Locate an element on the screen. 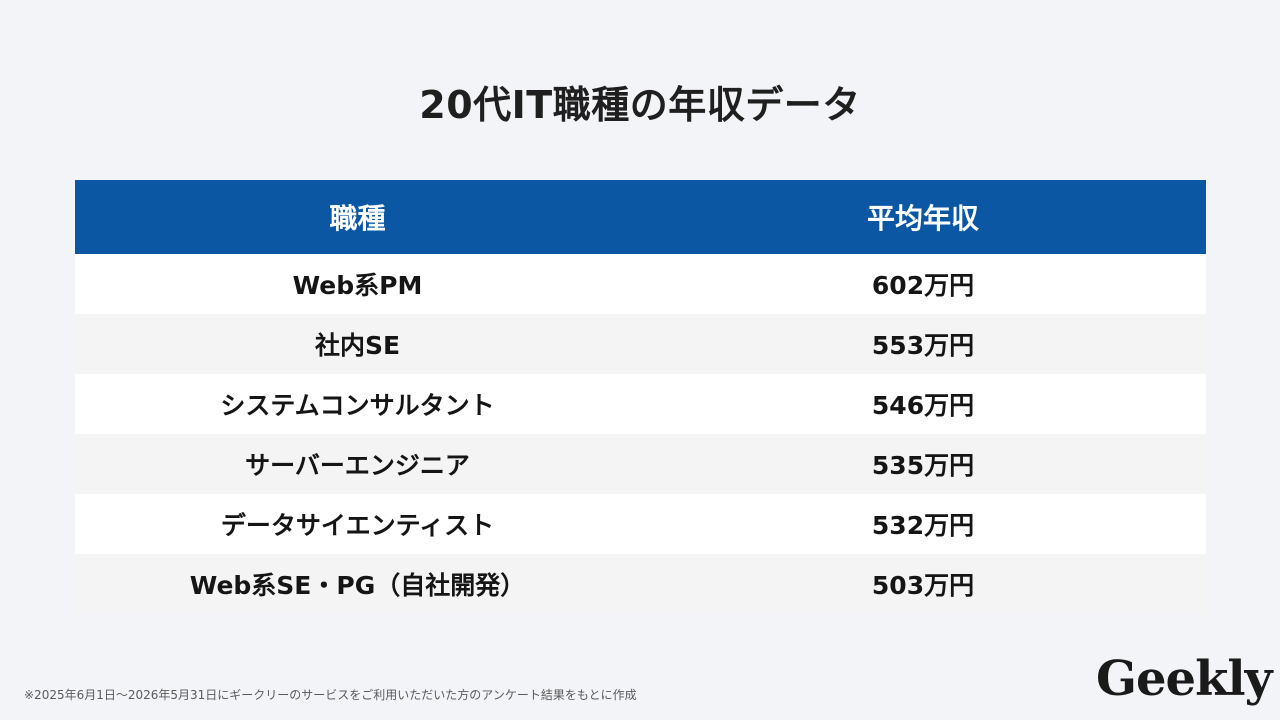 The height and width of the screenshot is (720, 1280). job-cell: 社内SE is located at coordinates (357, 345).